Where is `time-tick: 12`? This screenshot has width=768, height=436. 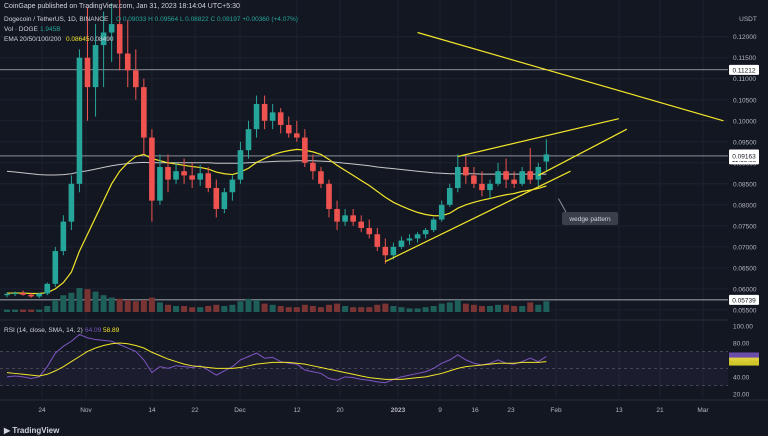 time-tick: 12 is located at coordinates (297, 410).